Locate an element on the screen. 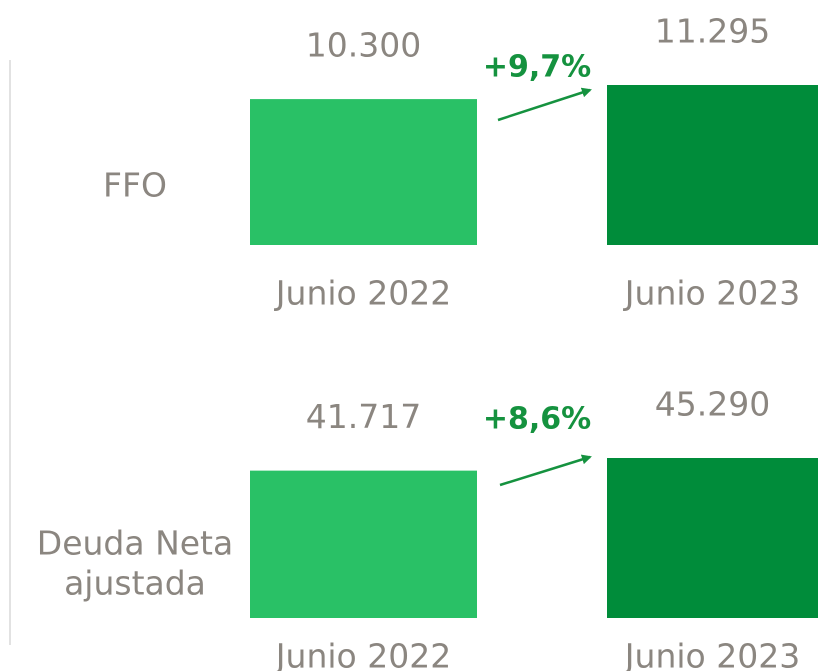 This screenshot has height=671, width=820. value-label: 11.295 is located at coordinates (712, 31).